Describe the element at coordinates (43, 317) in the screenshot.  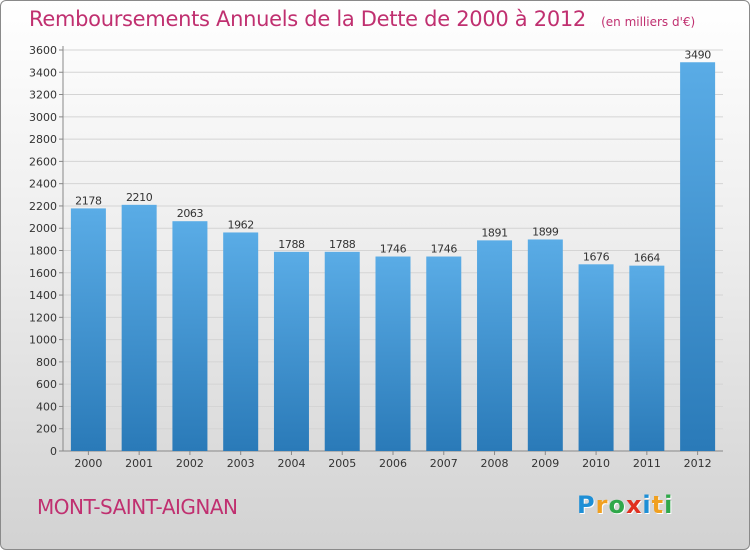
I see `y-tick-label: 1200` at that location.